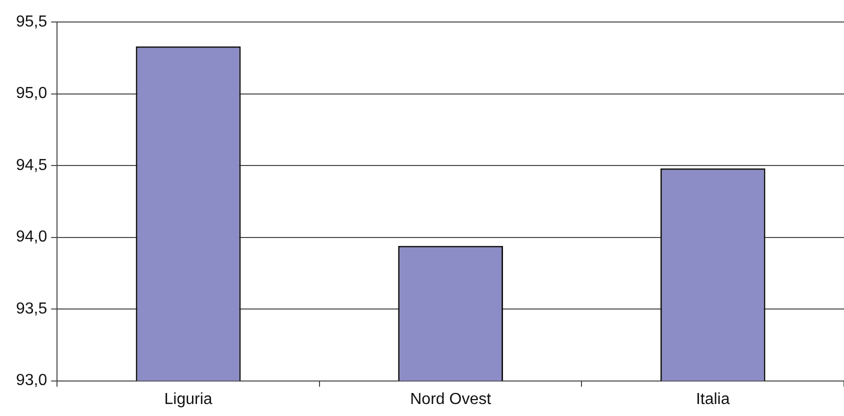 The height and width of the screenshot is (416, 844). I want to click on y-tick-label: 93,0, so click(32, 381).